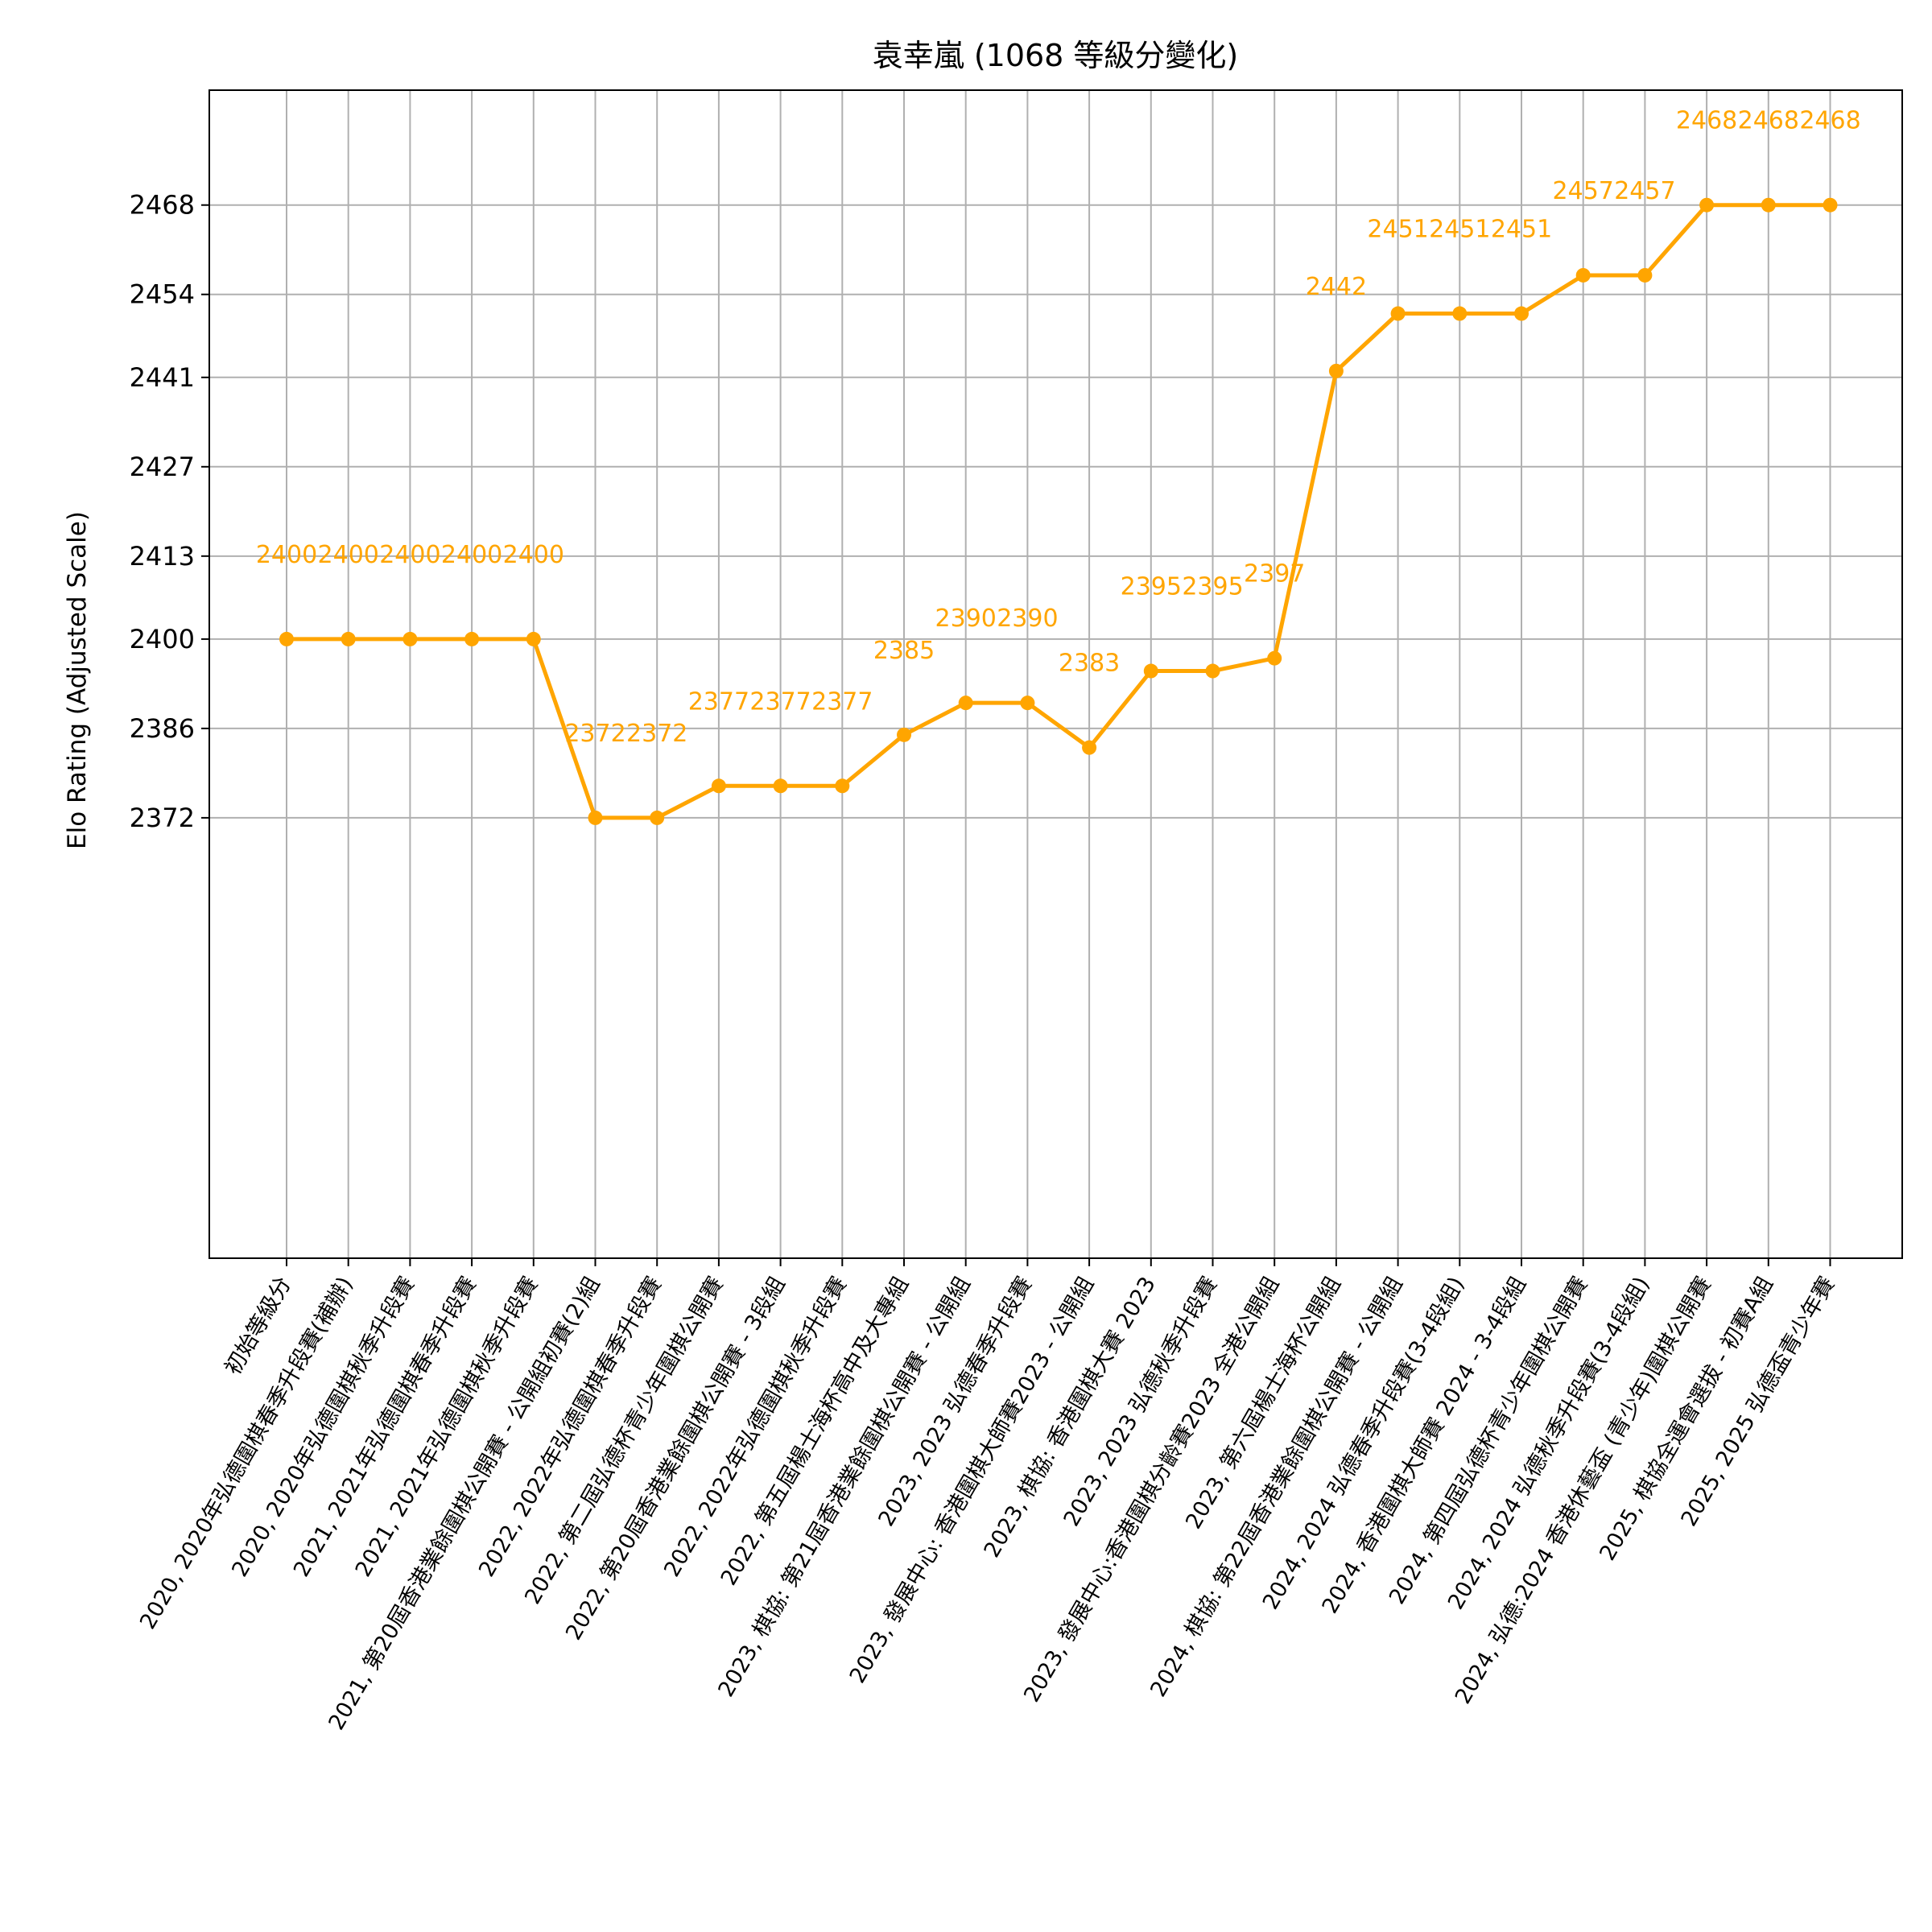 This screenshot has height=1932, width=1932. I want to click on data-label: 2385, so click(904, 651).